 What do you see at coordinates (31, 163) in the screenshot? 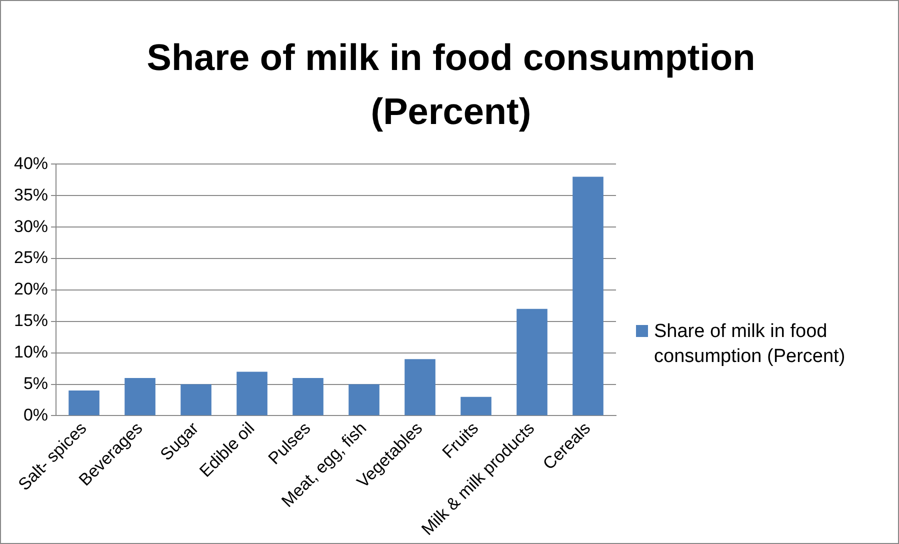
I see `y-tick-label: 40%` at bounding box center [31, 163].